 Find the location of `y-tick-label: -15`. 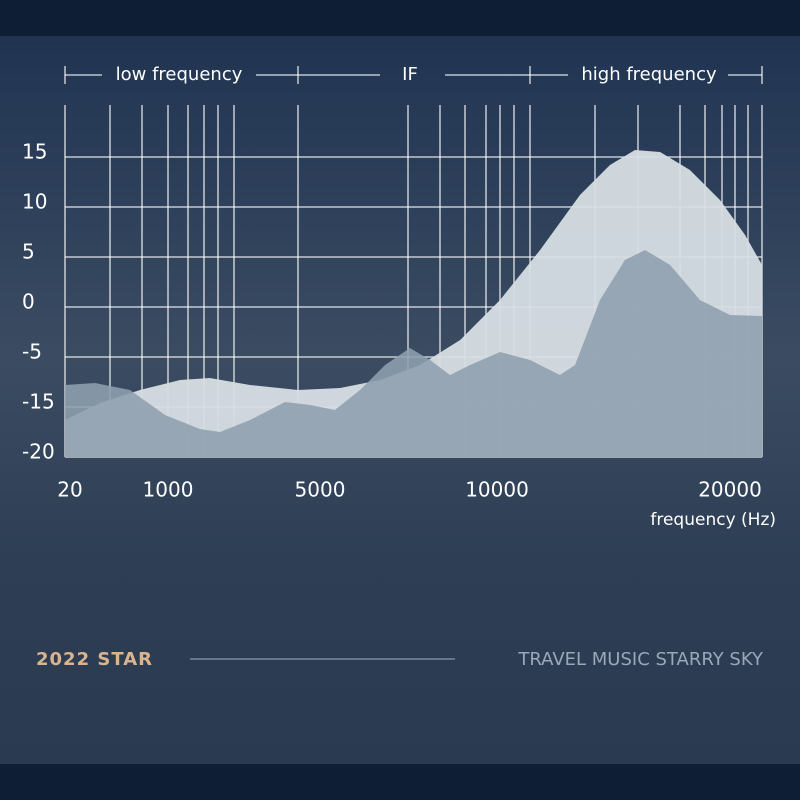

y-tick-label: -15 is located at coordinates (38, 402).